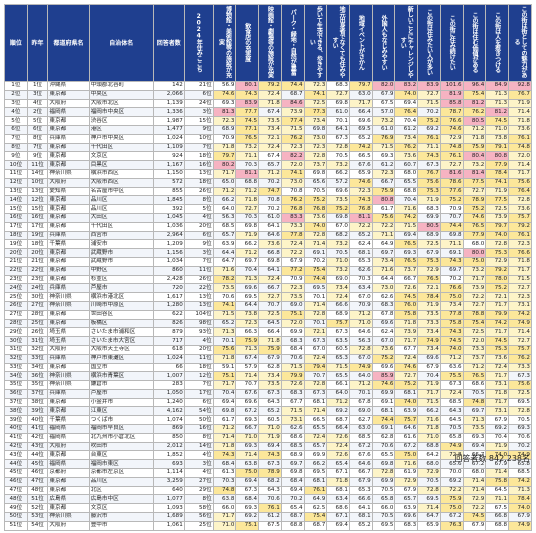  I want to click on table-cell: 74.2, so click(406, 217).